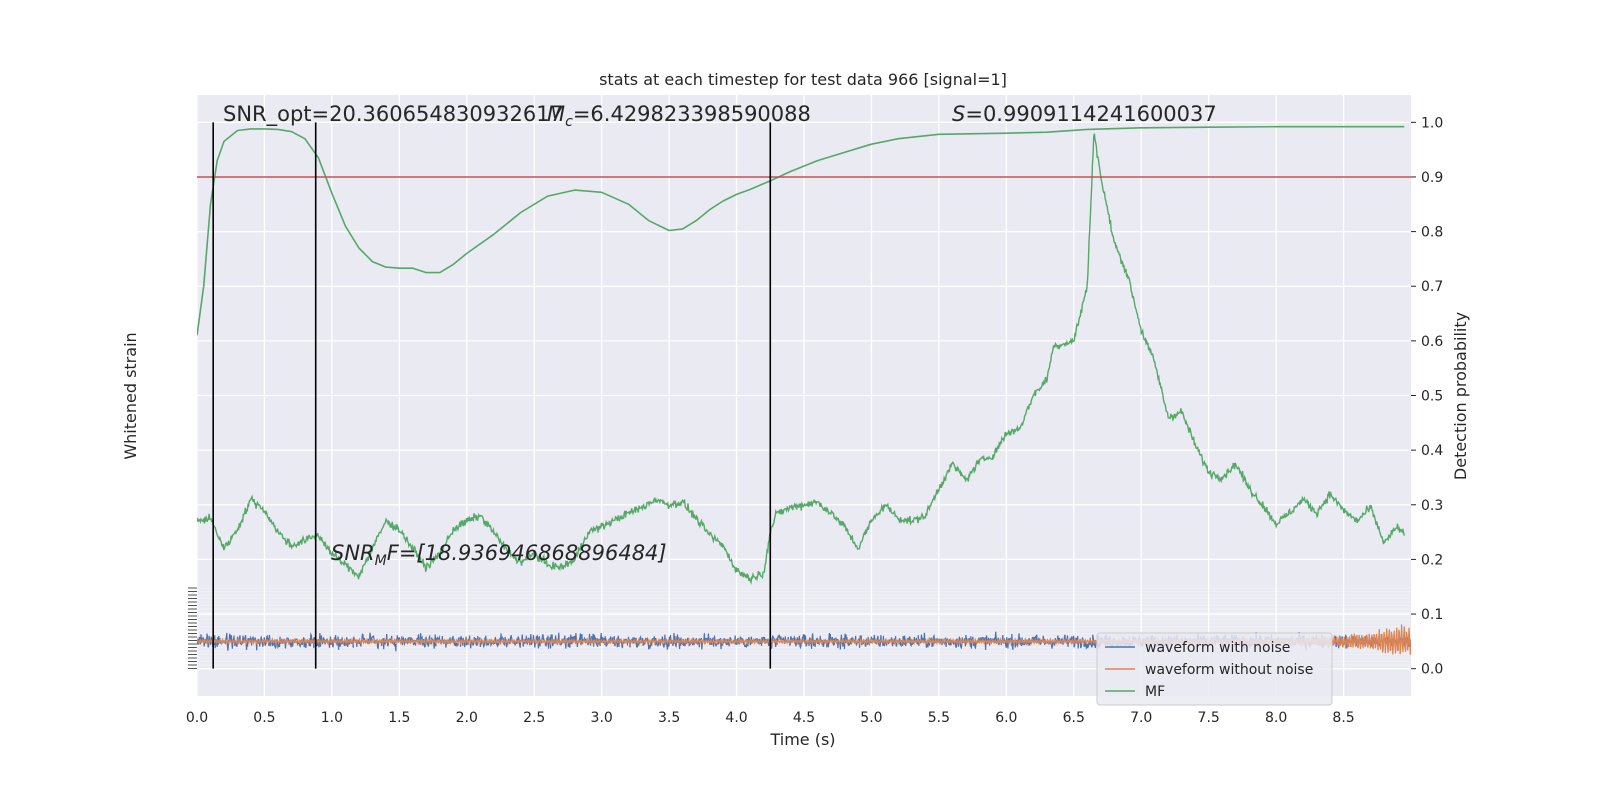 The height and width of the screenshot is (800, 1600). Describe the element at coordinates (736, 718) in the screenshot. I see `x-tick-label-8: 4.0` at that location.